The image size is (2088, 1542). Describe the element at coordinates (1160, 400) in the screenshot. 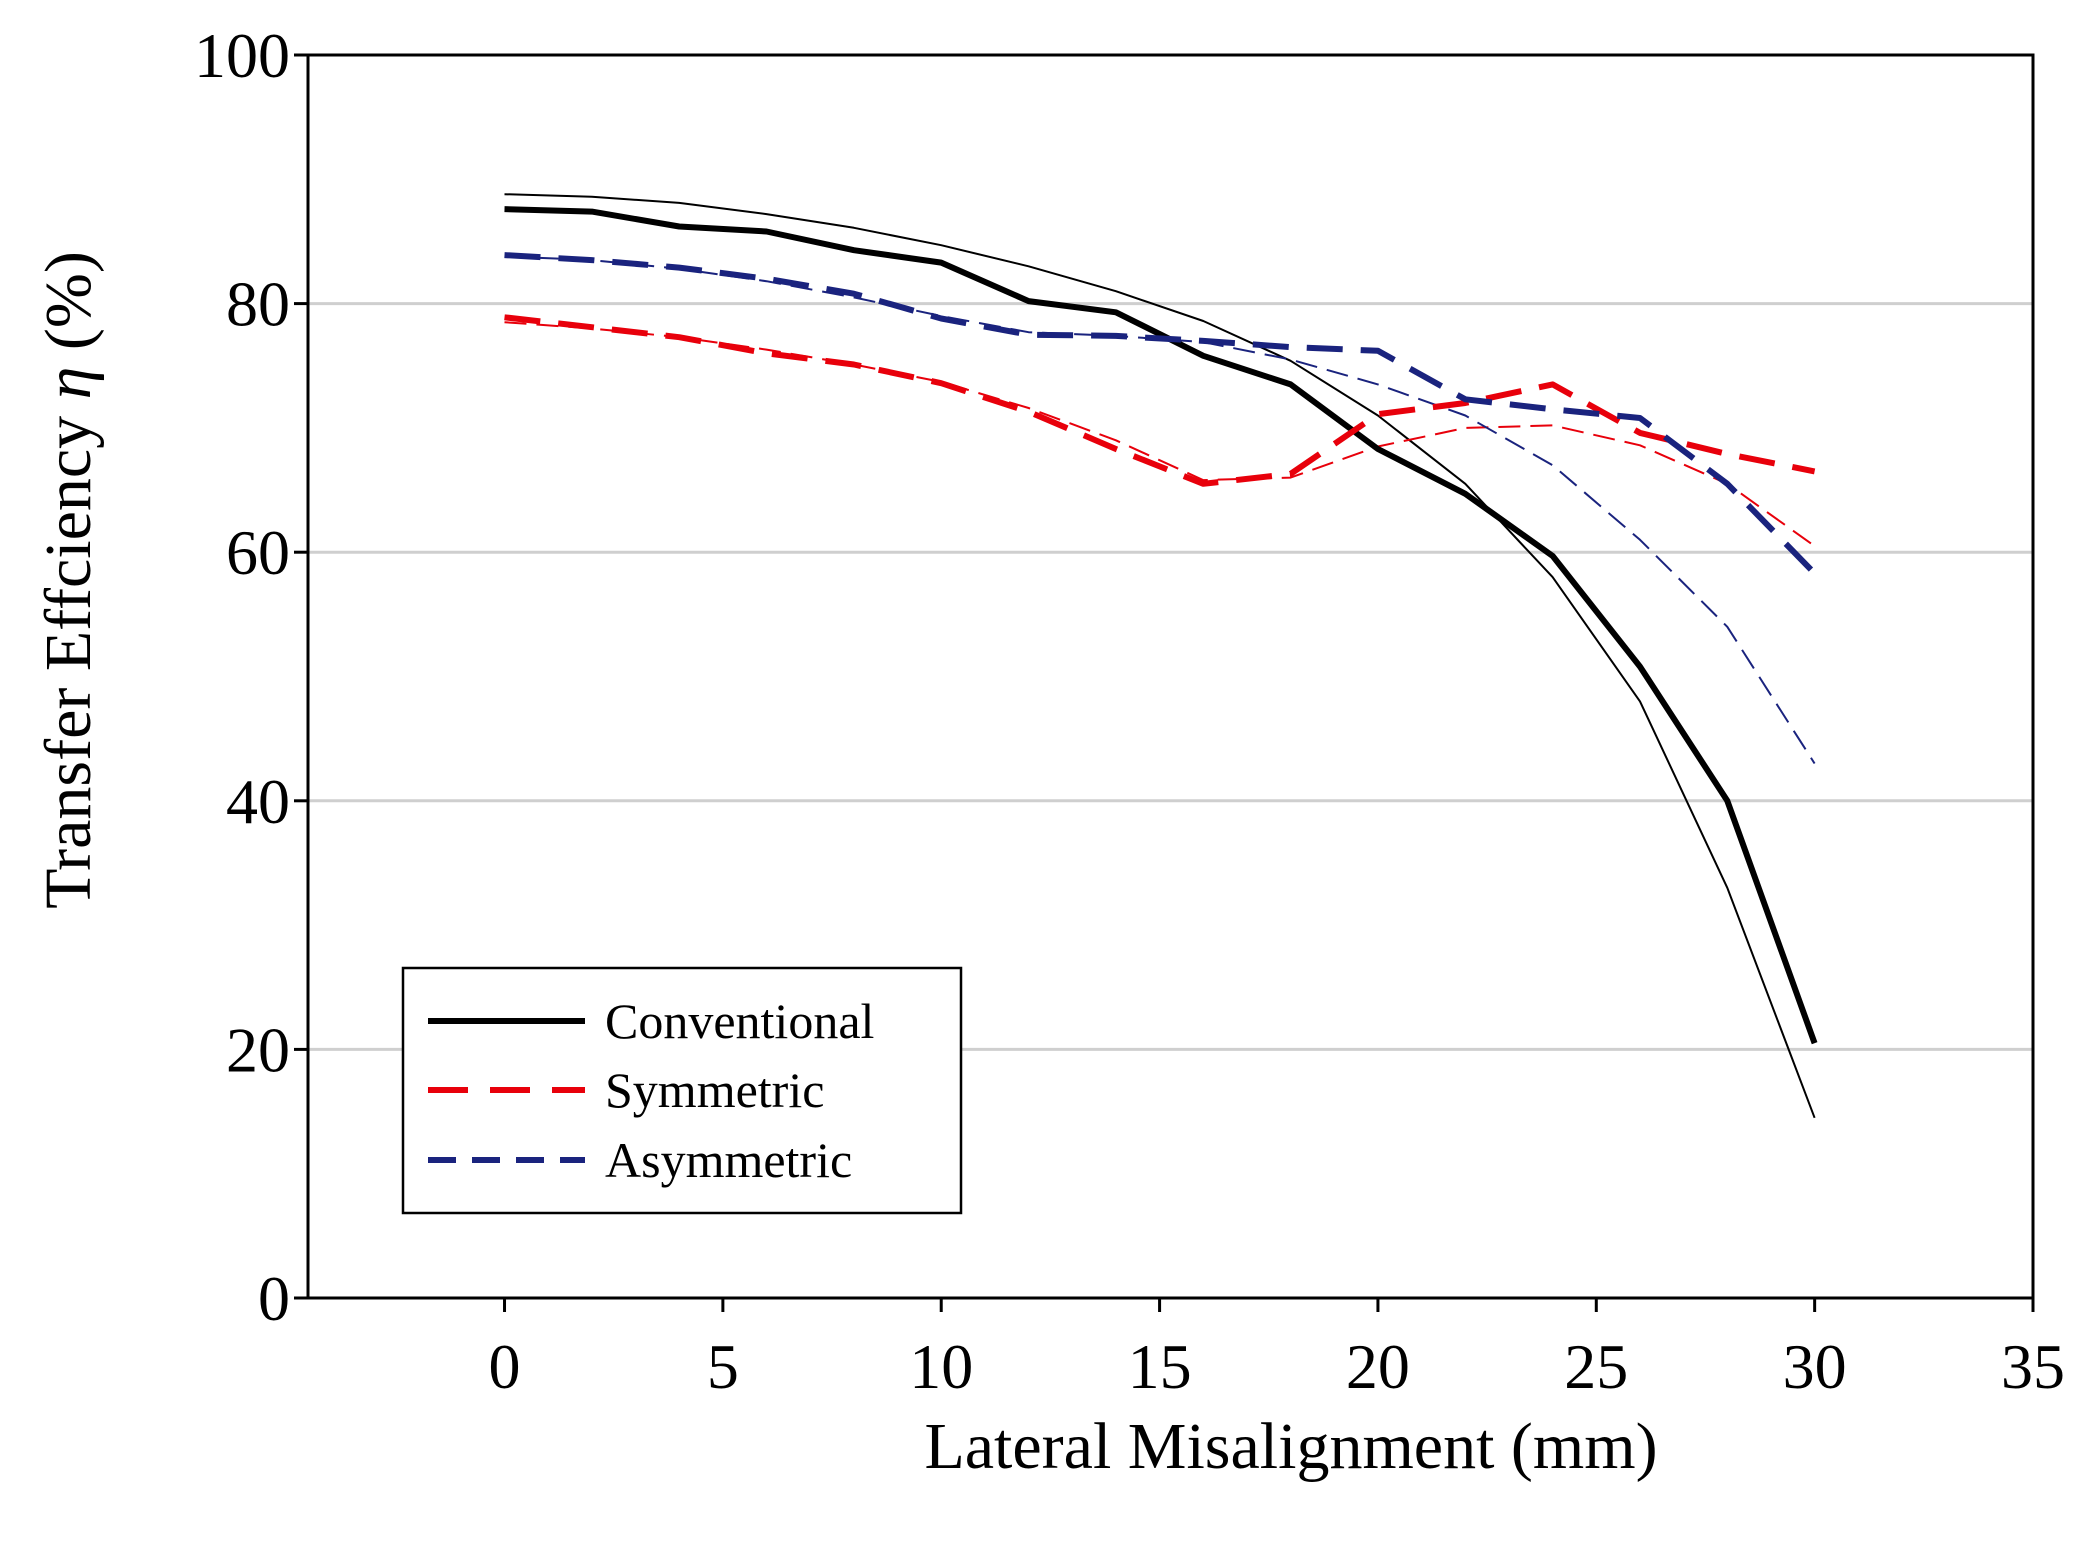

I see `series-line-symmetric` at that location.